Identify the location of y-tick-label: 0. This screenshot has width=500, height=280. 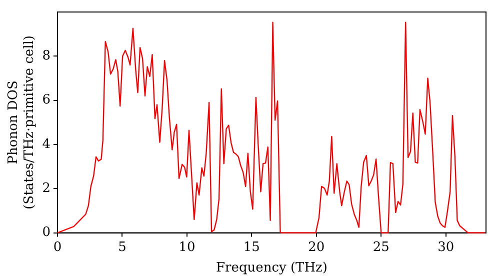
(46, 232).